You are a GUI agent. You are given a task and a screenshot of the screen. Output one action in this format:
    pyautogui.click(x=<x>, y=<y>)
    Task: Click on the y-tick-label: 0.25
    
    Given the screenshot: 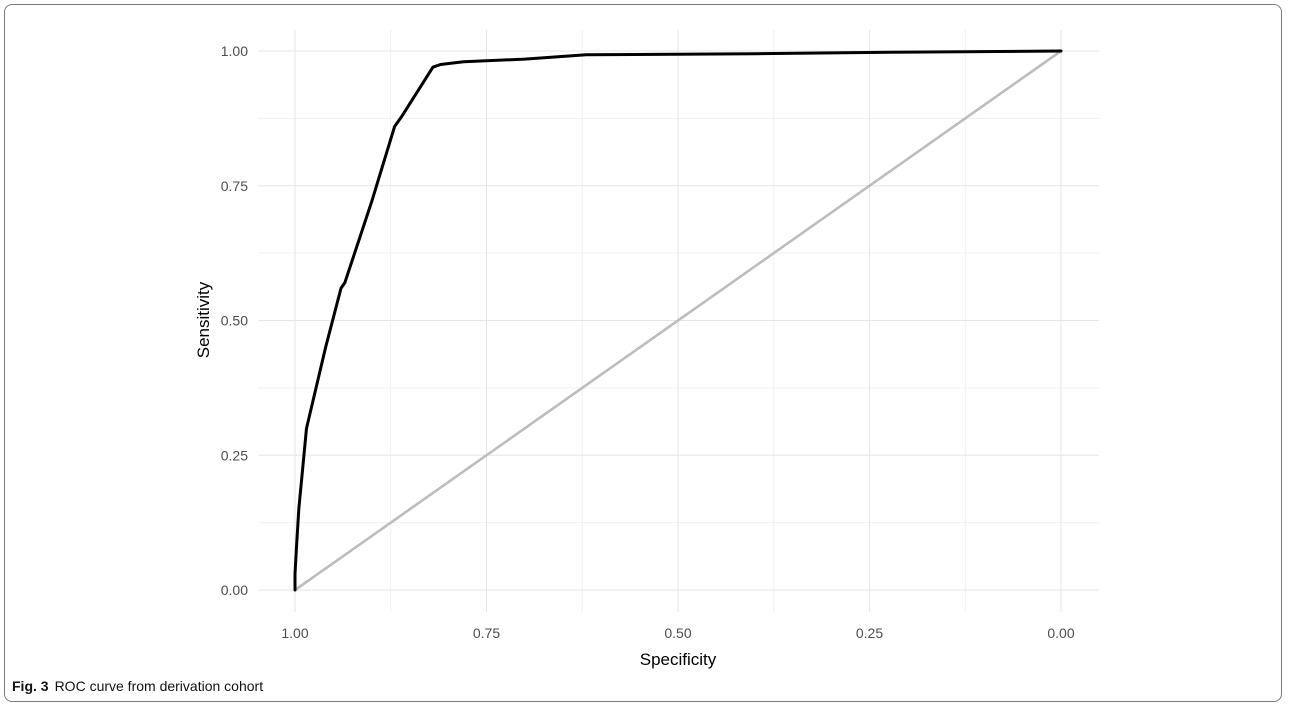 What is the action you would take?
    pyautogui.click(x=234, y=455)
    